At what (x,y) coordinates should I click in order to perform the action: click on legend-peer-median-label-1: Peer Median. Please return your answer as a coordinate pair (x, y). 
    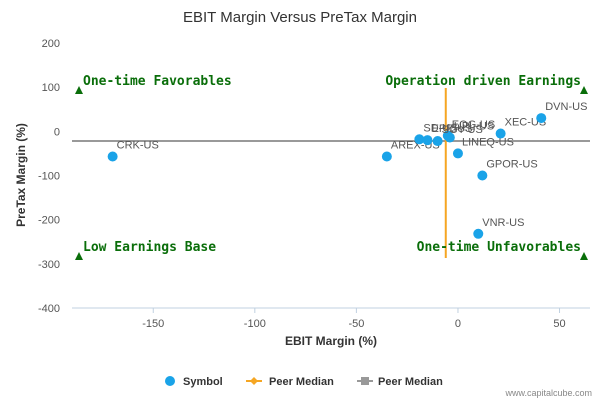
    Looking at the image, I should click on (301, 382).